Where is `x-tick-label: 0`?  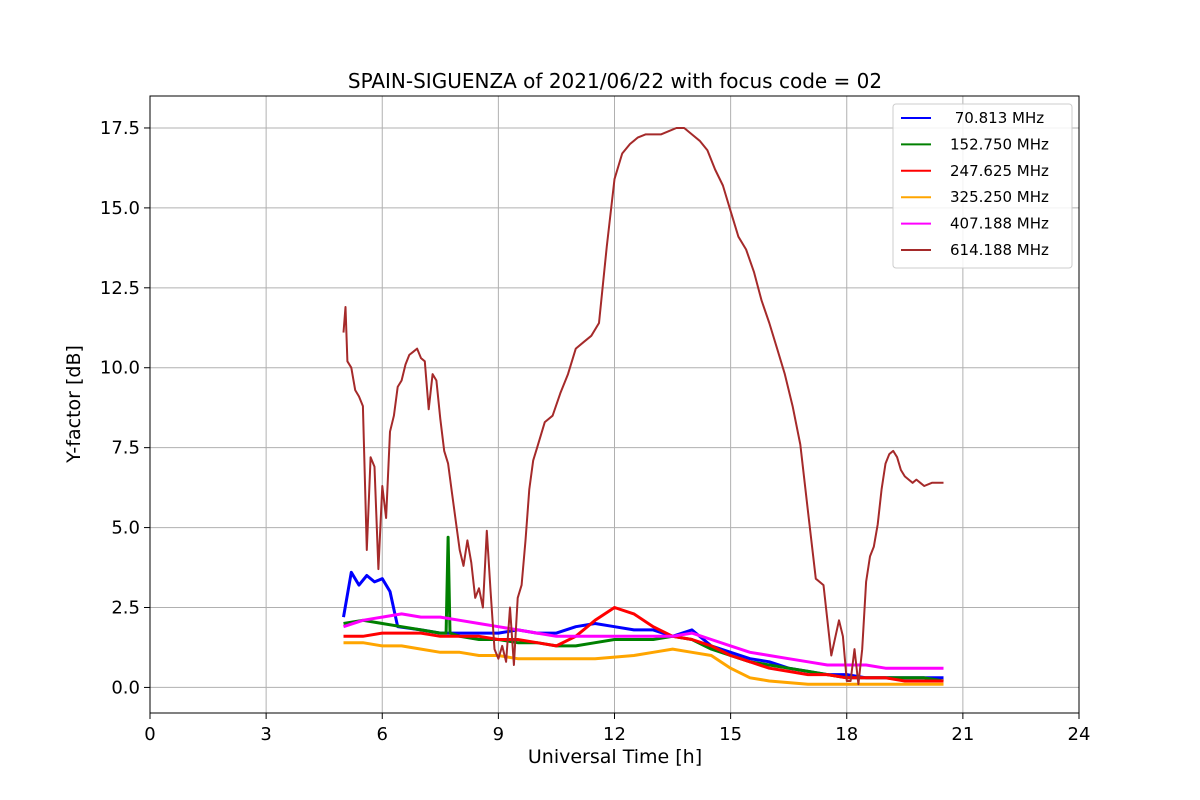
x-tick-label: 0 is located at coordinates (149, 734).